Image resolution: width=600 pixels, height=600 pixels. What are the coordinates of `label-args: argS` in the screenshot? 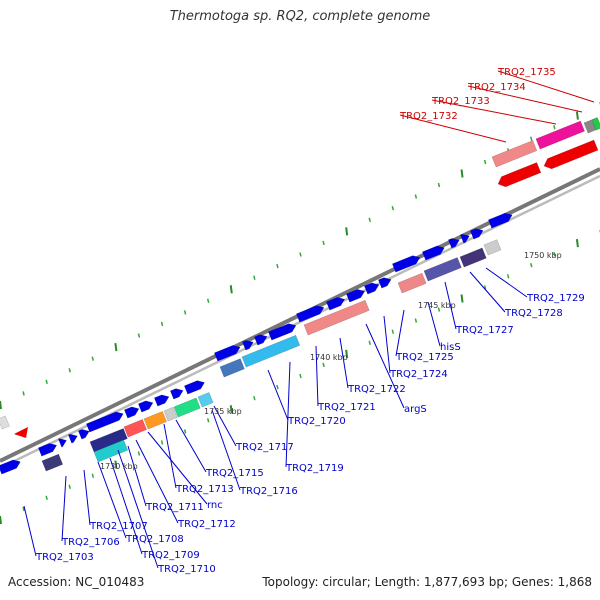 It's located at (415, 409).